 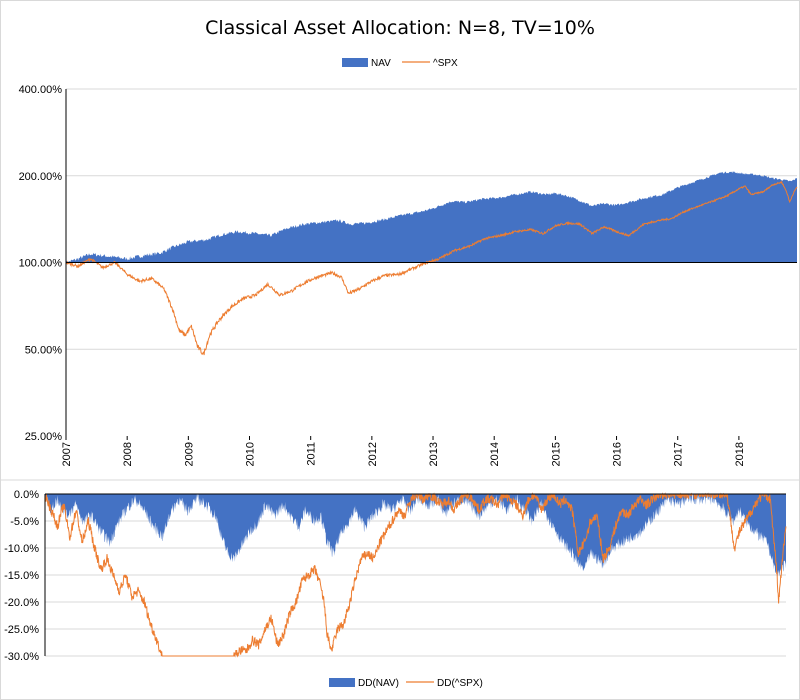 What do you see at coordinates (378, 683) in the screenshot?
I see `legend-label-dd-nav: DD(NAV)` at bounding box center [378, 683].